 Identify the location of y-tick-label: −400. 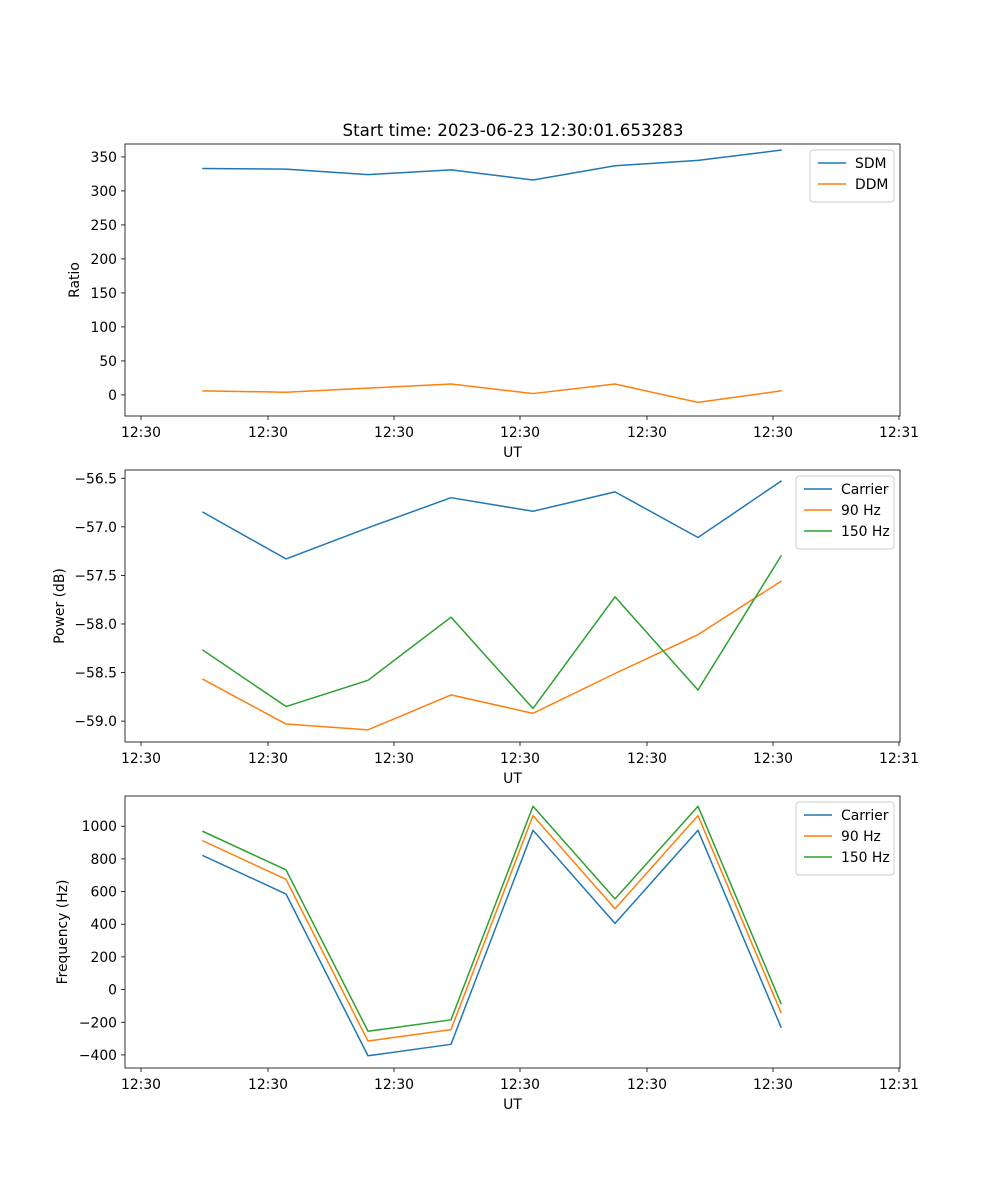
(98, 1056).